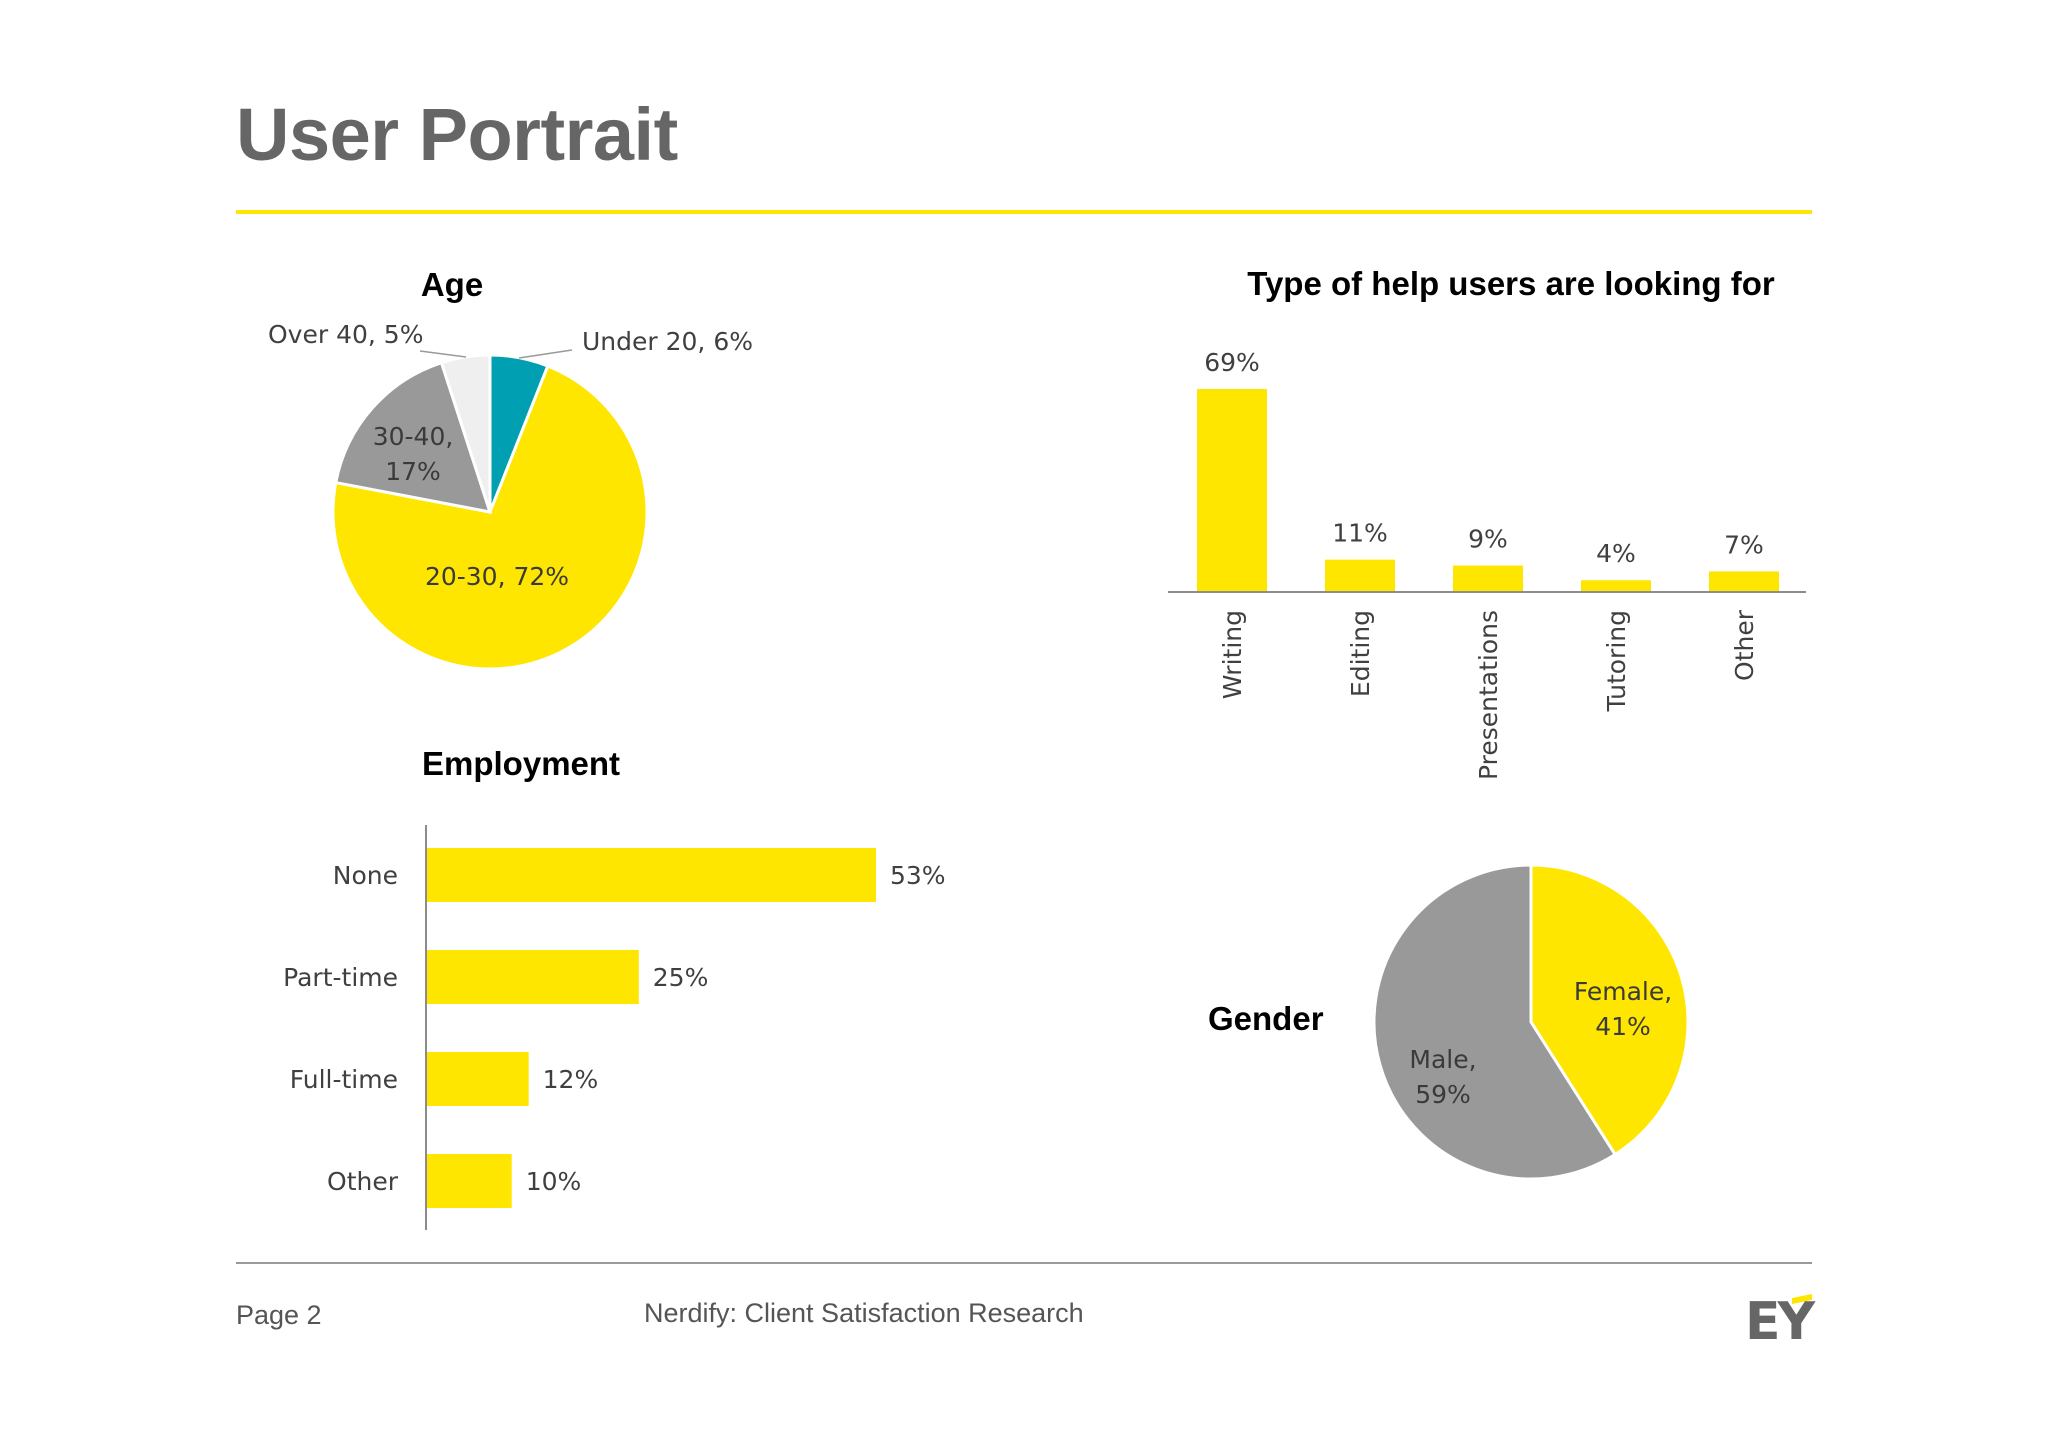  Describe the element at coordinates (1360, 533) in the screenshot. I see `help-value-label-editing: 11%` at that location.